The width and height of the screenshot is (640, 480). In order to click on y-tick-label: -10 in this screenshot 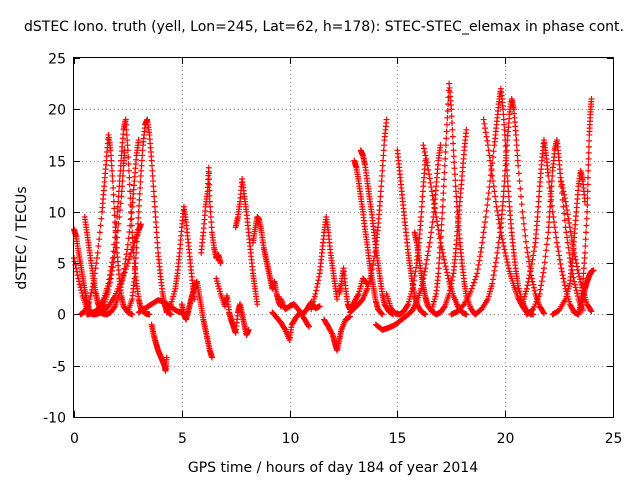, I will do `click(54, 419)`.